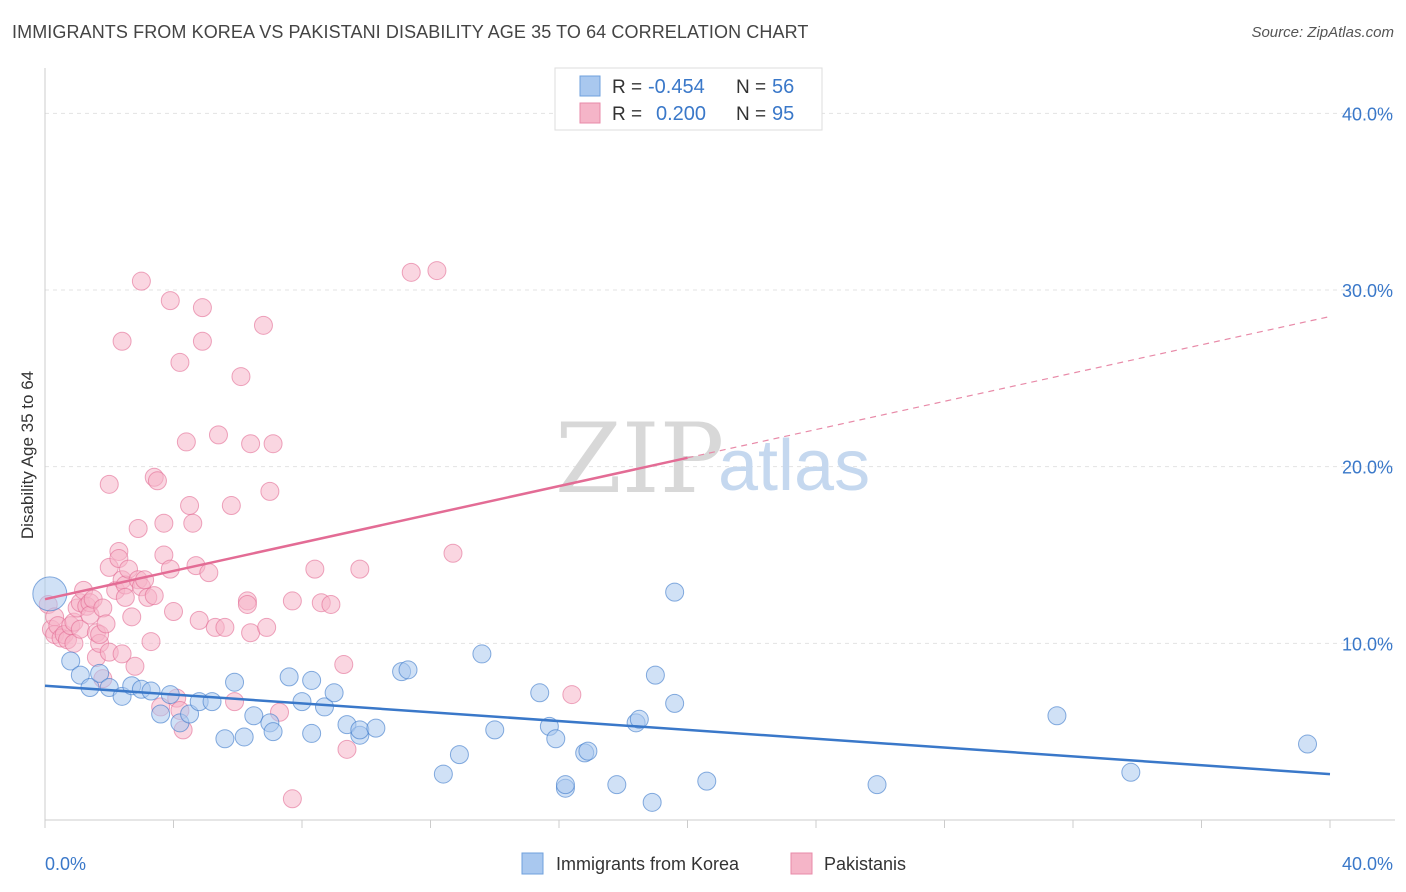  Describe the element at coordinates (1367, 468) in the screenshot. I see `y-tick-label: 20.0%` at that location.